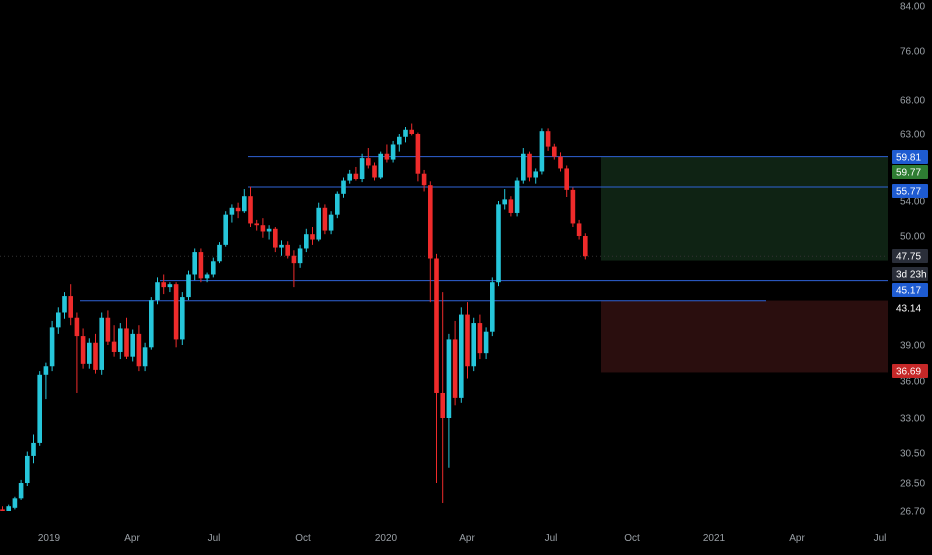  Describe the element at coordinates (908, 257) in the screenshot. I see `price-badge-label: 47.75` at that location.